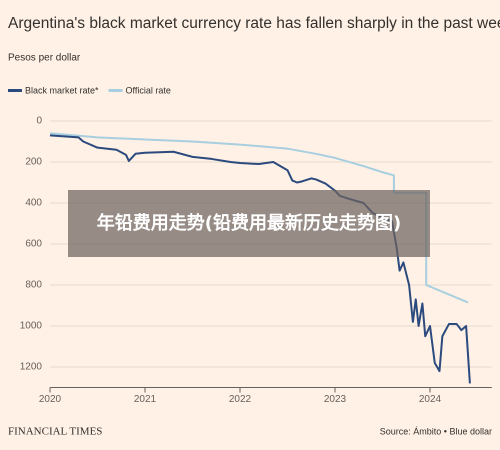  I want to click on subtitle: Pesos per dollar, so click(44, 58).